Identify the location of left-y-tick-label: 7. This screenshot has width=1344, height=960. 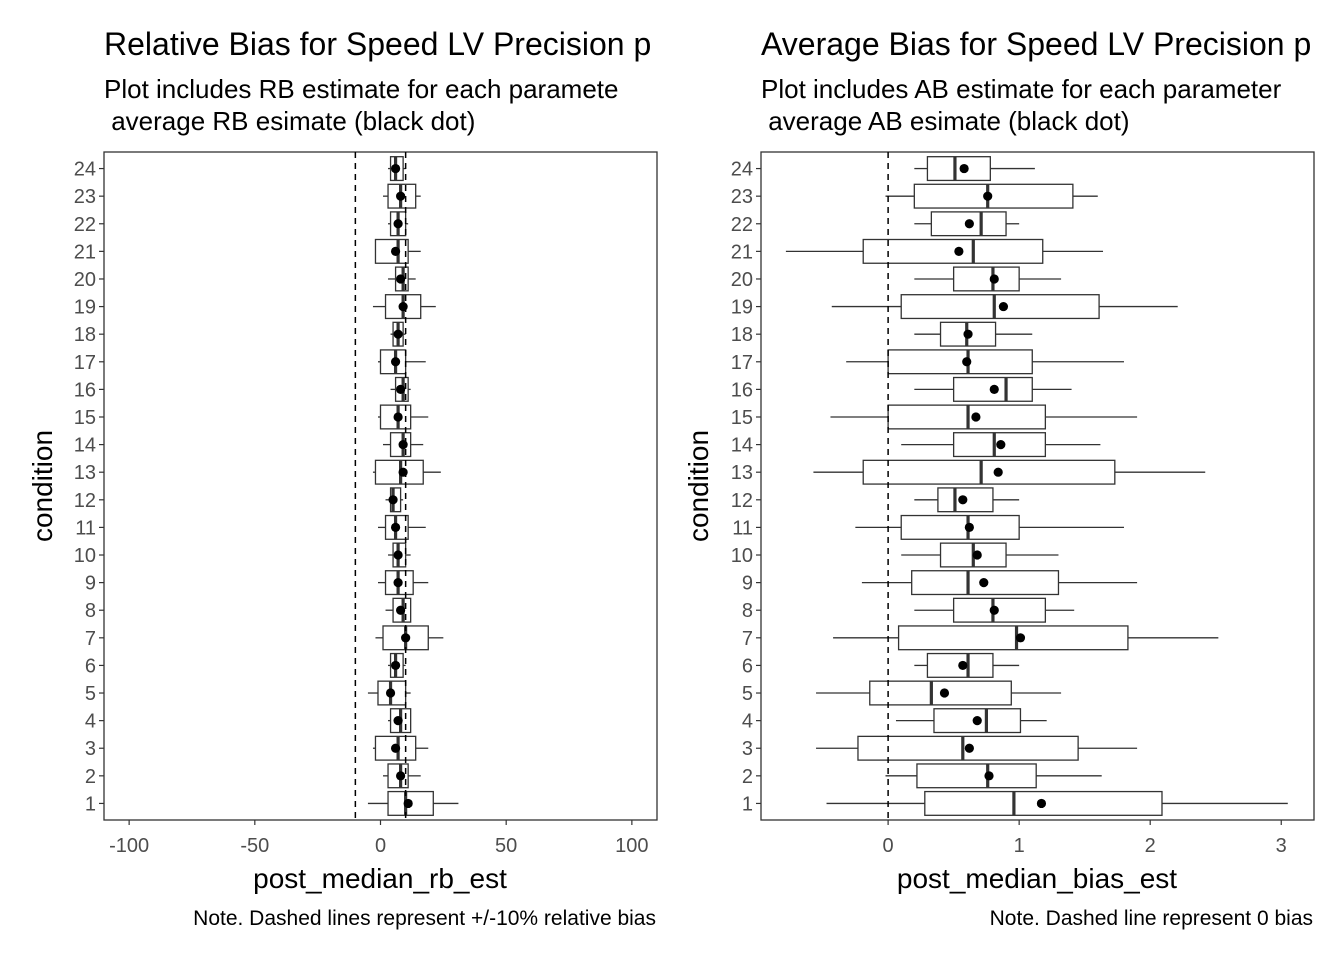
(90, 639).